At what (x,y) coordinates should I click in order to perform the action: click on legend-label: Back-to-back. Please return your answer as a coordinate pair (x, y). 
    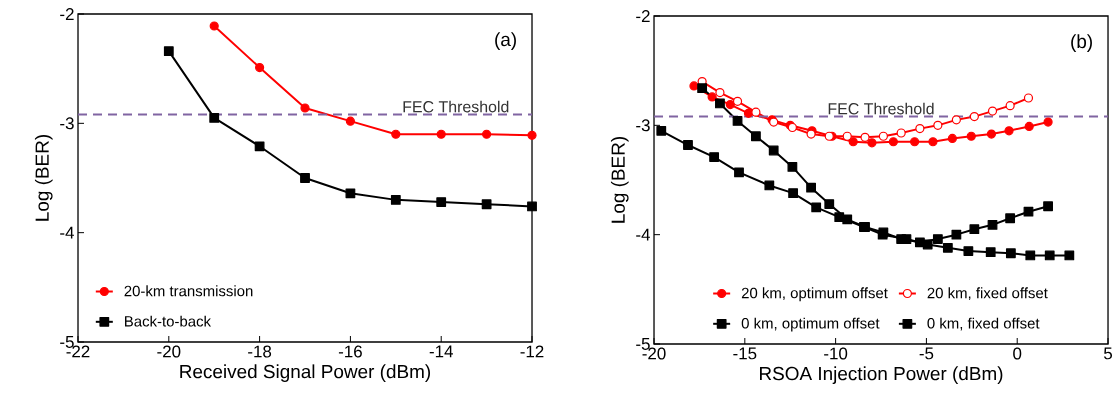
    Looking at the image, I should click on (168, 321).